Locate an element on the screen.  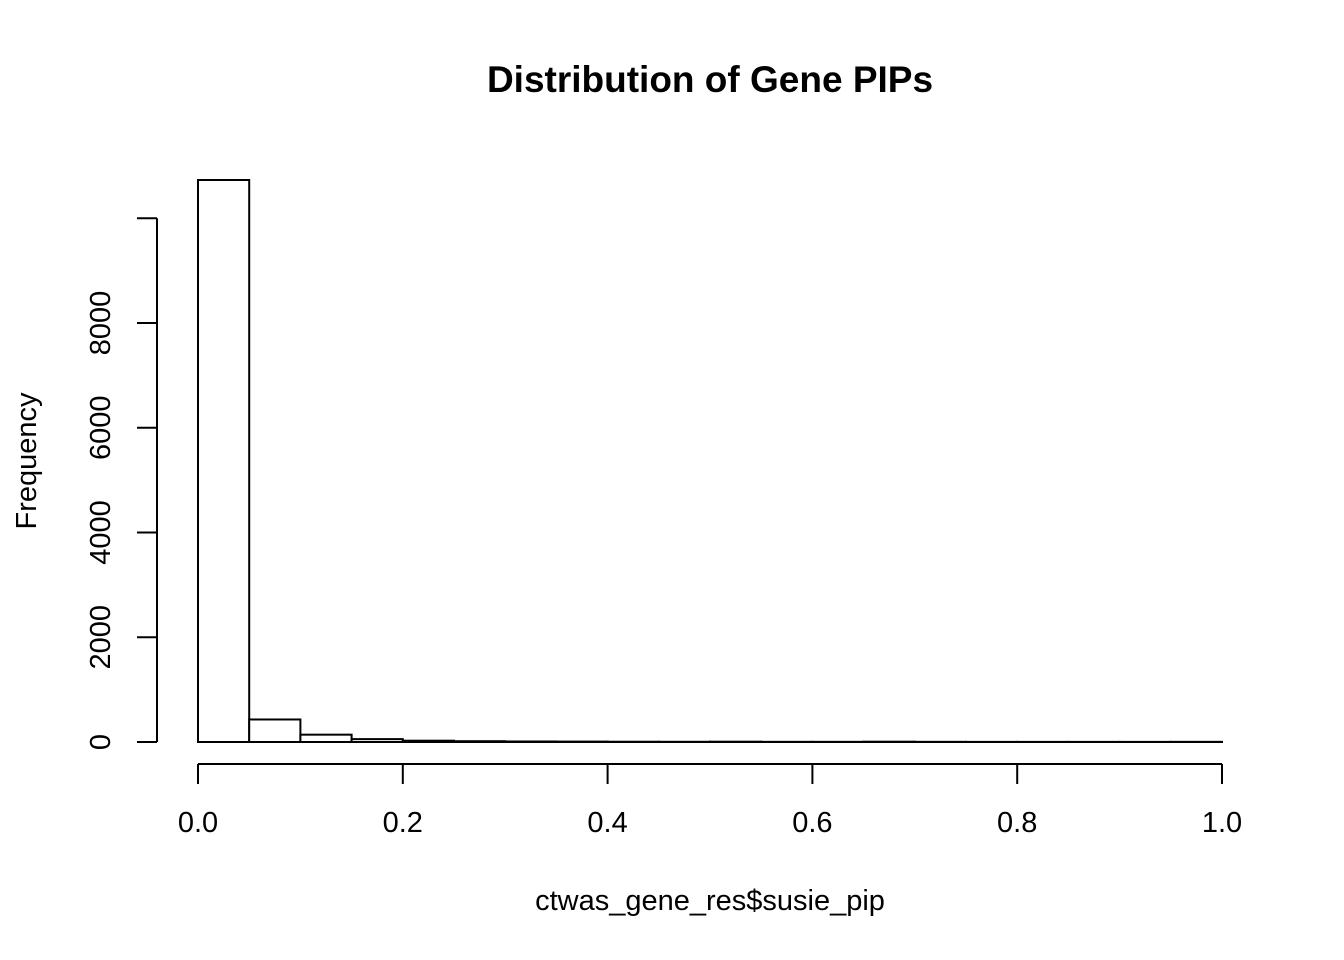
x-tick-label: 0.2 is located at coordinates (403, 823).